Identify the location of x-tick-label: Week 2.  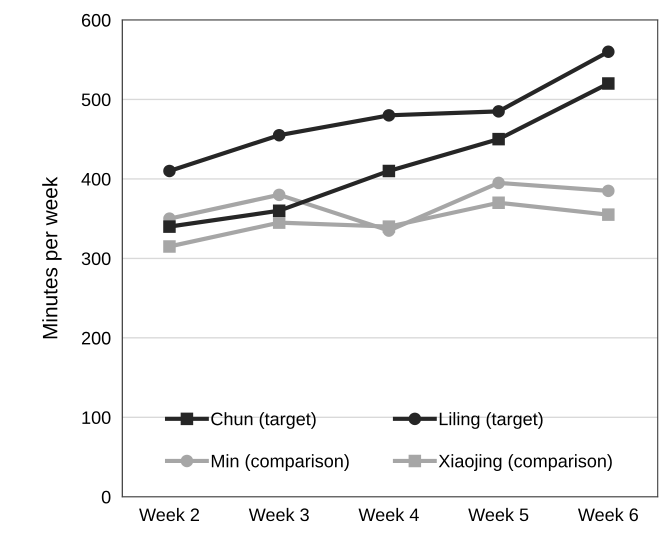
(169, 515).